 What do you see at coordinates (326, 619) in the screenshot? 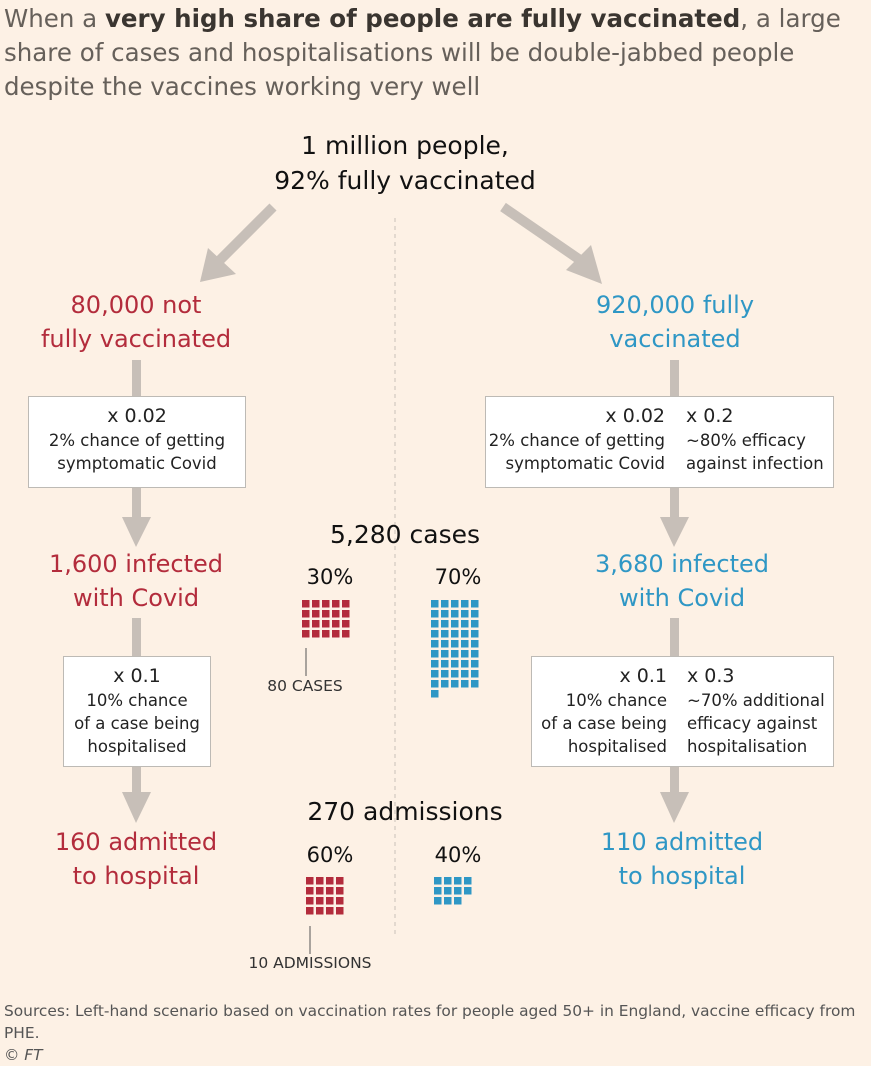
I see `cases-unvaccinated-waffle` at bounding box center [326, 619].